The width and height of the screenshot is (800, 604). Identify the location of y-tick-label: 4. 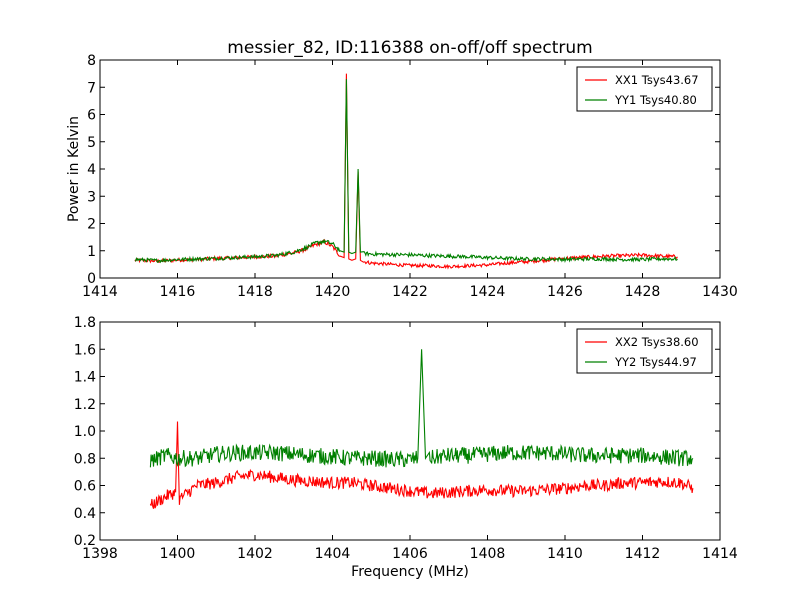
(91, 170).